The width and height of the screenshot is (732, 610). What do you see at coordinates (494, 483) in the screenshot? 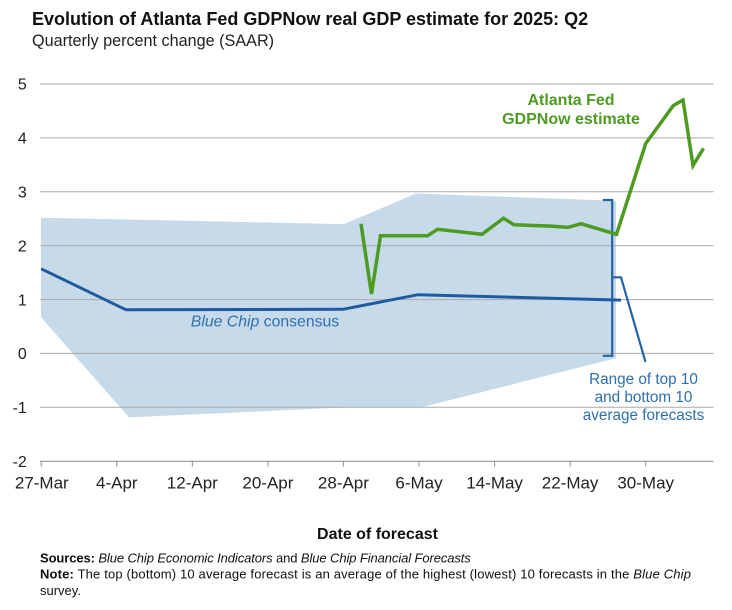
I see `svg-text: 14-May` at bounding box center [494, 483].